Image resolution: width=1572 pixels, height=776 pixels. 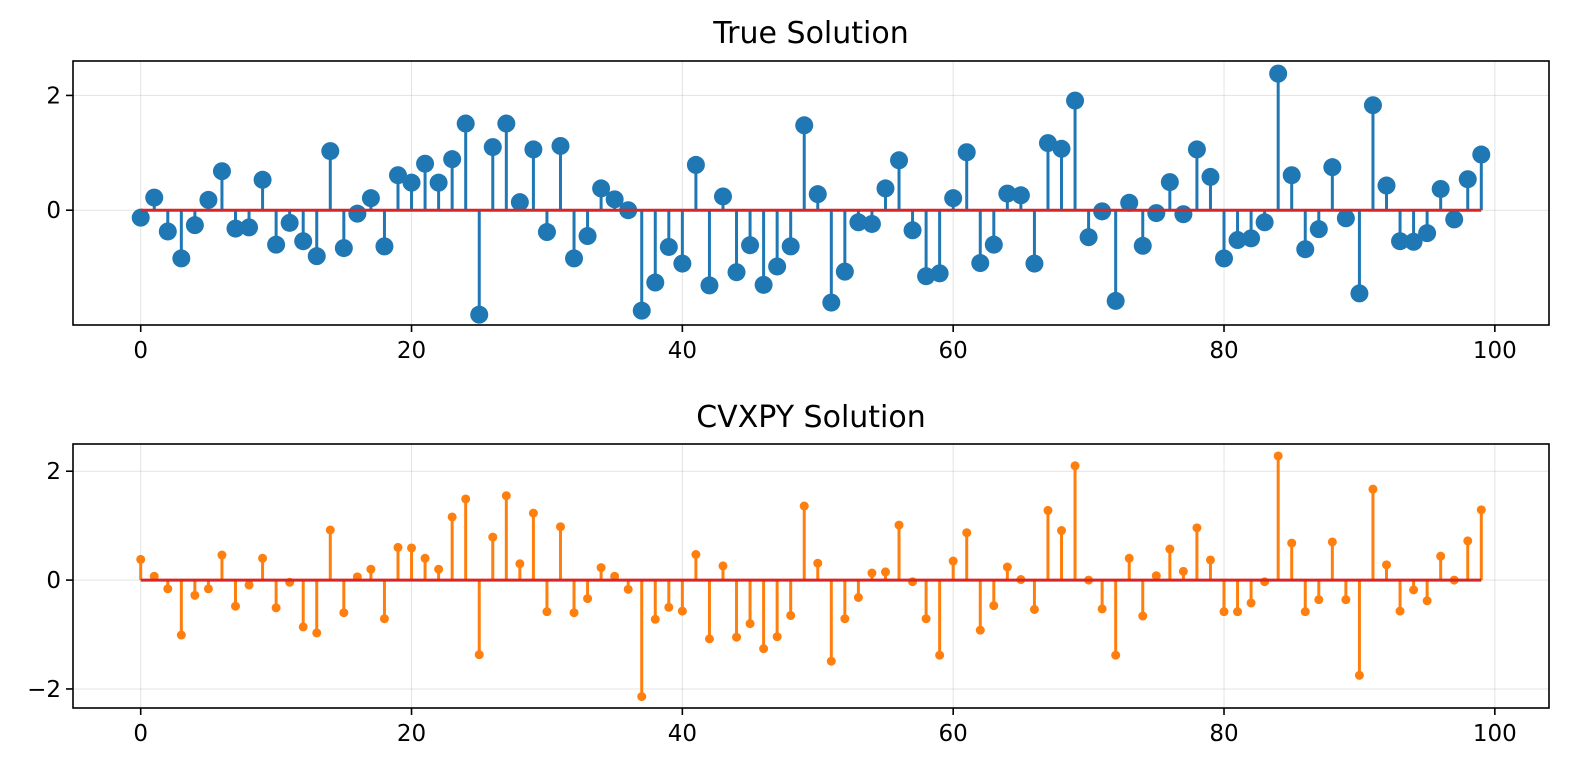 What do you see at coordinates (44, 690) in the screenshot?
I see `y-tick-label: −2` at bounding box center [44, 690].